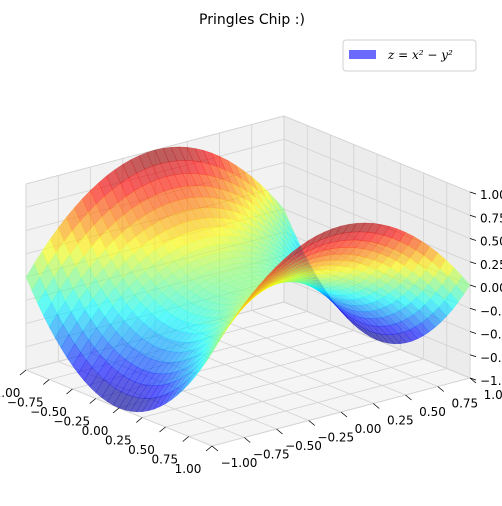 The image size is (502, 506). I want to click on x-tick-label: 0.00, so click(95, 431).